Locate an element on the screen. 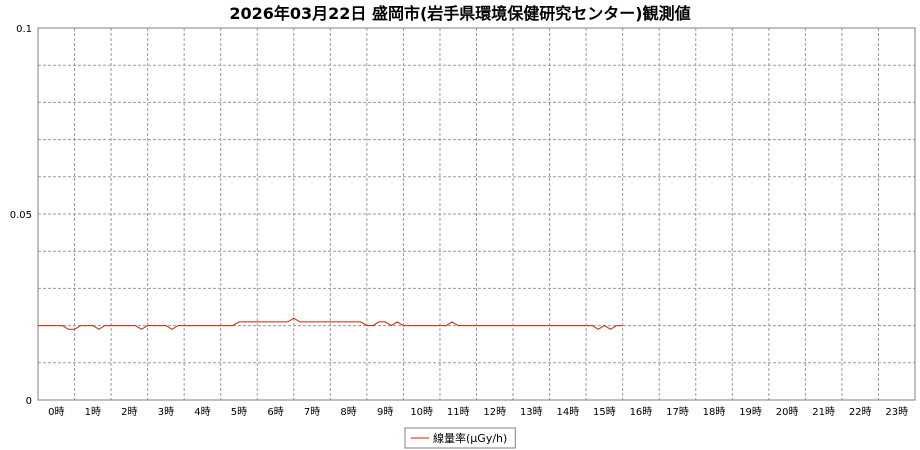 The image size is (920, 450). x-tick-label: 13時 is located at coordinates (531, 412).